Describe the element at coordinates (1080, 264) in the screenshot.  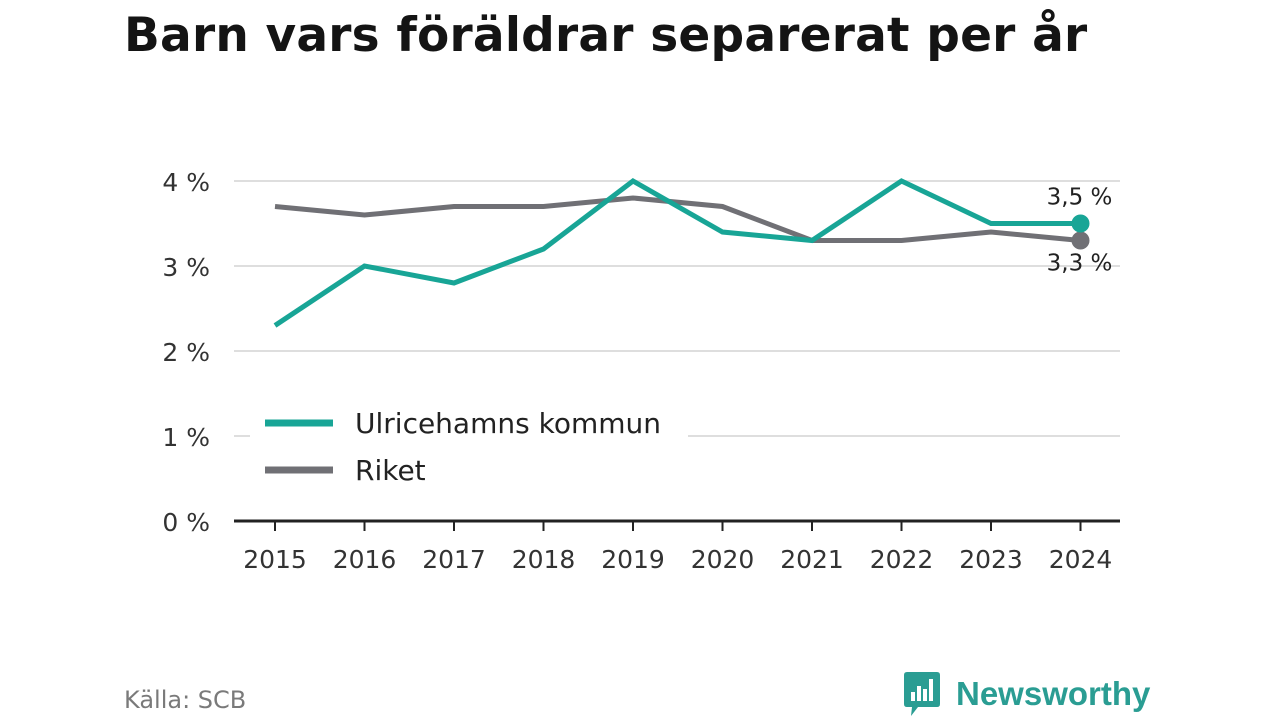
I see `end-label-riket: 3,3 %` at that location.